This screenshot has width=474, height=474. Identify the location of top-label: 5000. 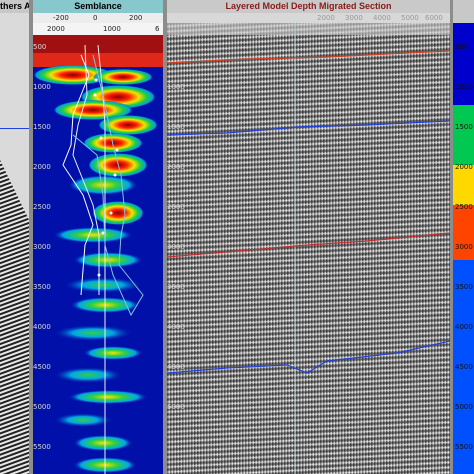
(410, 18).